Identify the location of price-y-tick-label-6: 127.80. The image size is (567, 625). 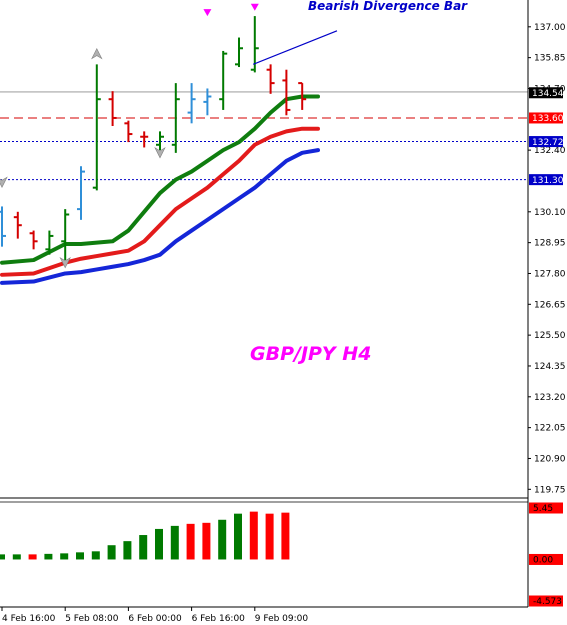
(550, 274).